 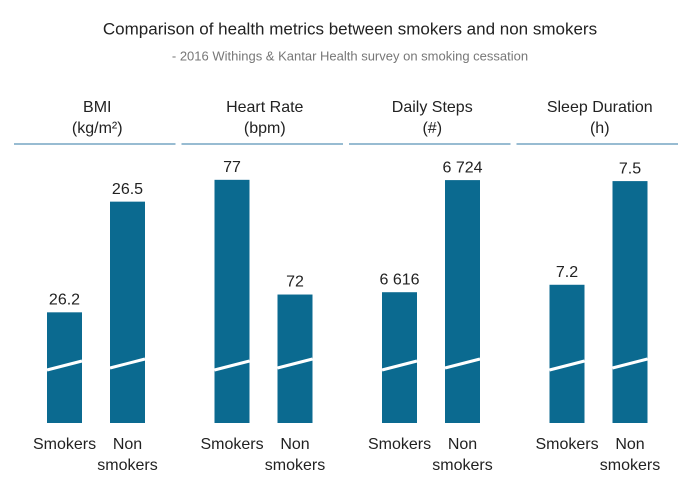 I want to click on value-label: 6 724, so click(x=462, y=167).